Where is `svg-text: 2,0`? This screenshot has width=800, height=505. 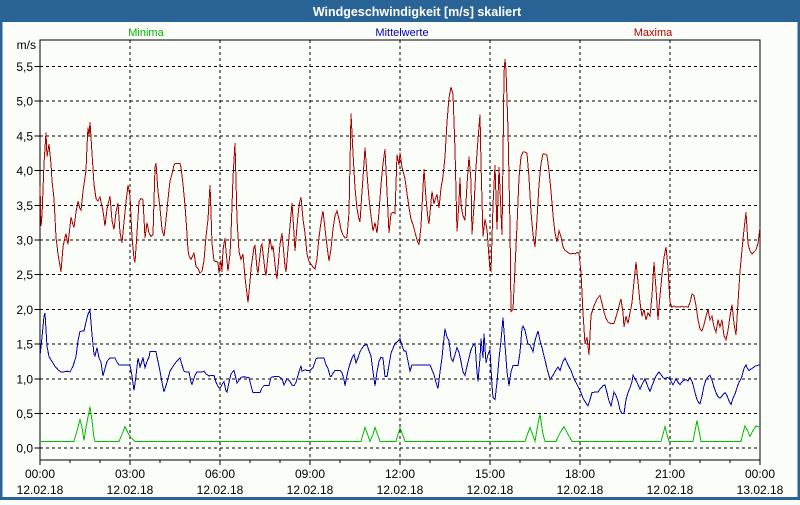
svg-text: 2,0 is located at coordinates (24, 310).